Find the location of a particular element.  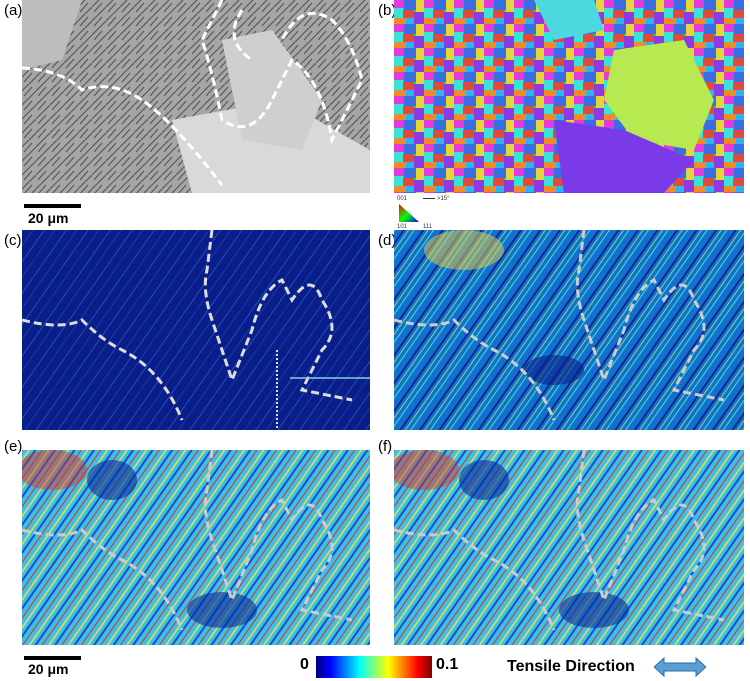

panel-label-c: (c) is located at coordinates (13, 240).